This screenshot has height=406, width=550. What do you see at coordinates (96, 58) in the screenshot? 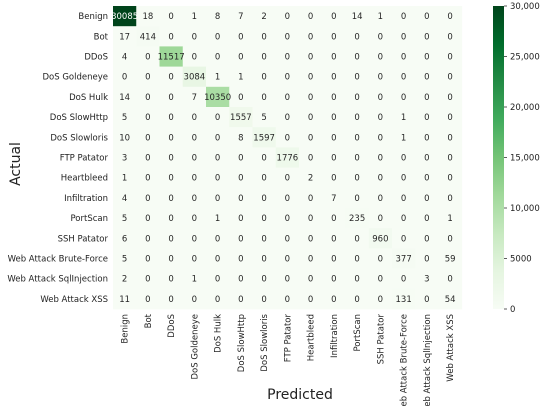
I see `y-tick-label: DDoS` at bounding box center [96, 58].